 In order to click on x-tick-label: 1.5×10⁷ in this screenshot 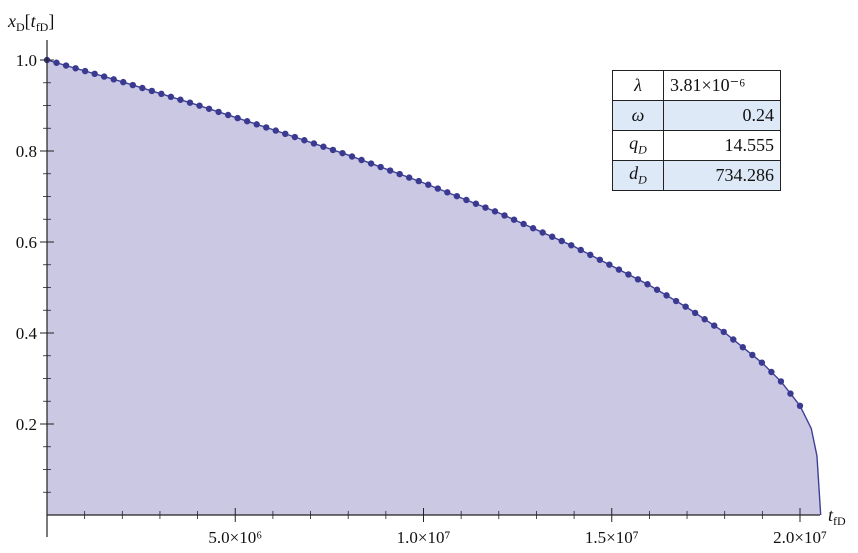, I will do `click(612, 537)`.